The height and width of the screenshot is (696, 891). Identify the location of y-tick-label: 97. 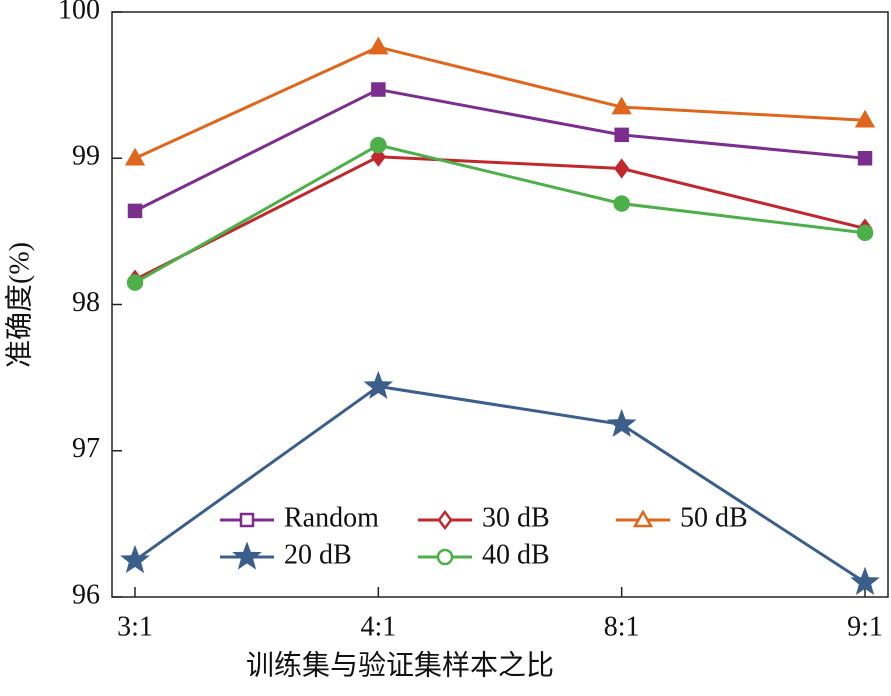
(86, 448).